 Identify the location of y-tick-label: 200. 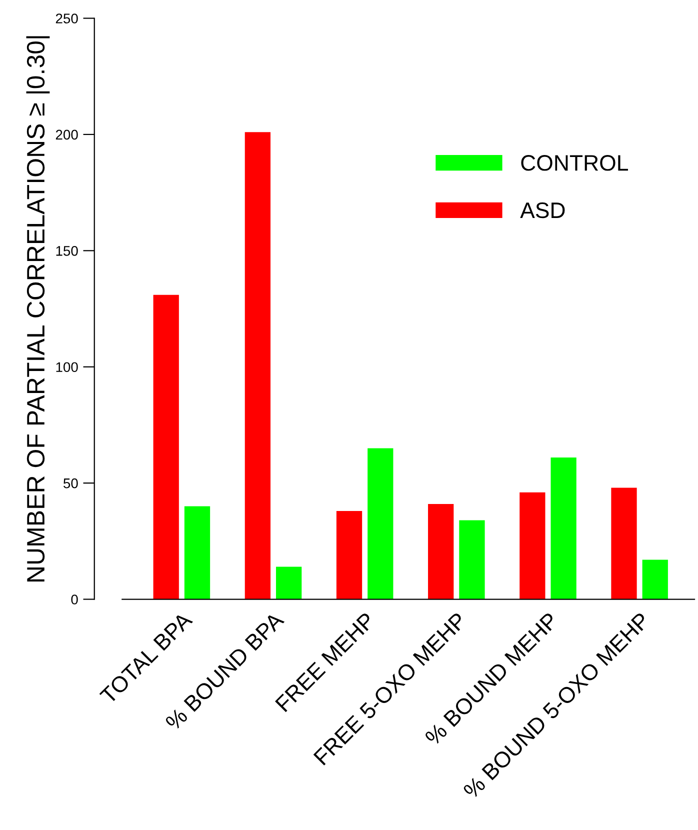
(67, 135).